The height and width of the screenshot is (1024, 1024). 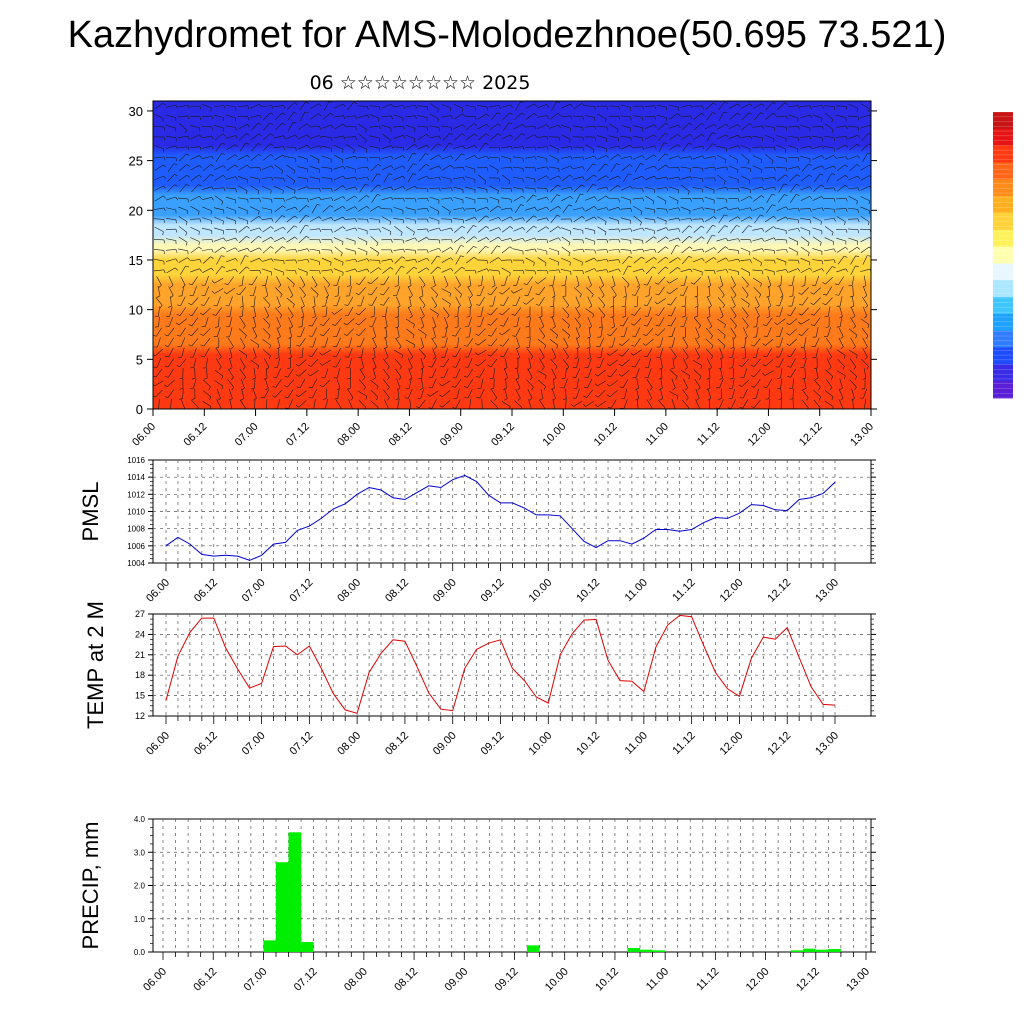 What do you see at coordinates (707, 979) in the screenshot?
I see `precip-x-tick-label: 11.12` at bounding box center [707, 979].